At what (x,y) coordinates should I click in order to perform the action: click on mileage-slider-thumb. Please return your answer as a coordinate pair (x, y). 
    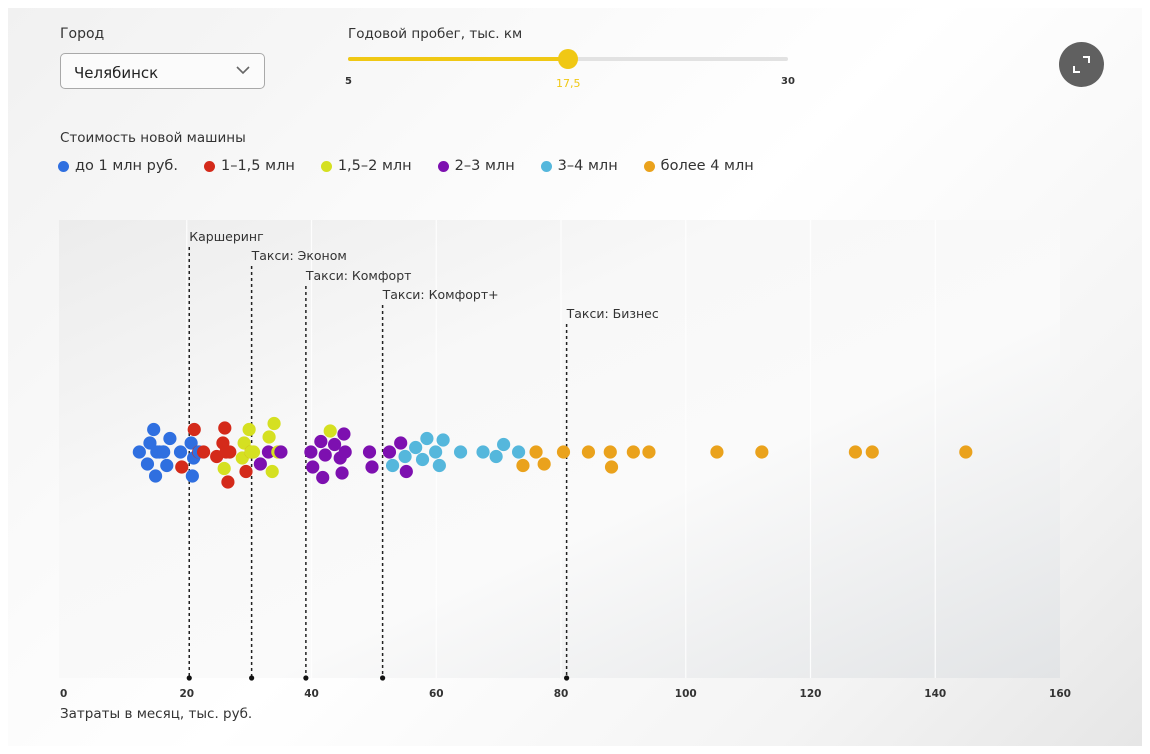
    Looking at the image, I should click on (568, 59).